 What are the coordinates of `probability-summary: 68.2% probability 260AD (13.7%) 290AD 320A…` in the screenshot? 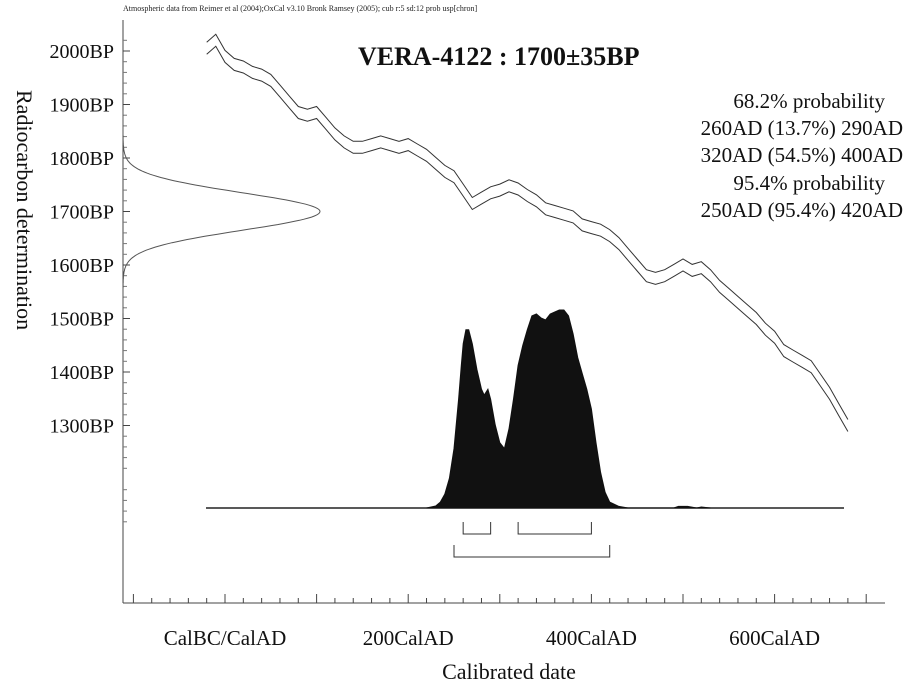 It's located at (802, 155).